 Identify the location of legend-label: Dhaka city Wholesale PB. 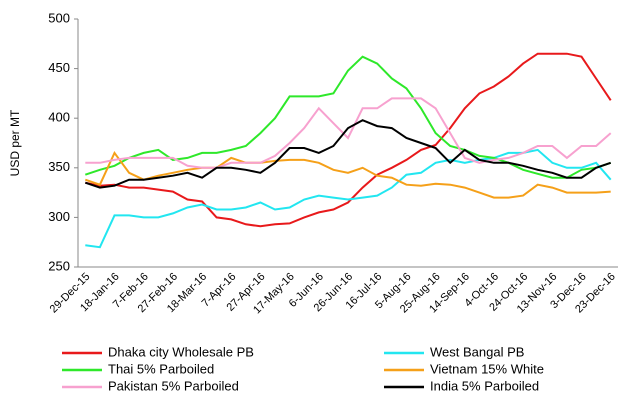
(181, 351).